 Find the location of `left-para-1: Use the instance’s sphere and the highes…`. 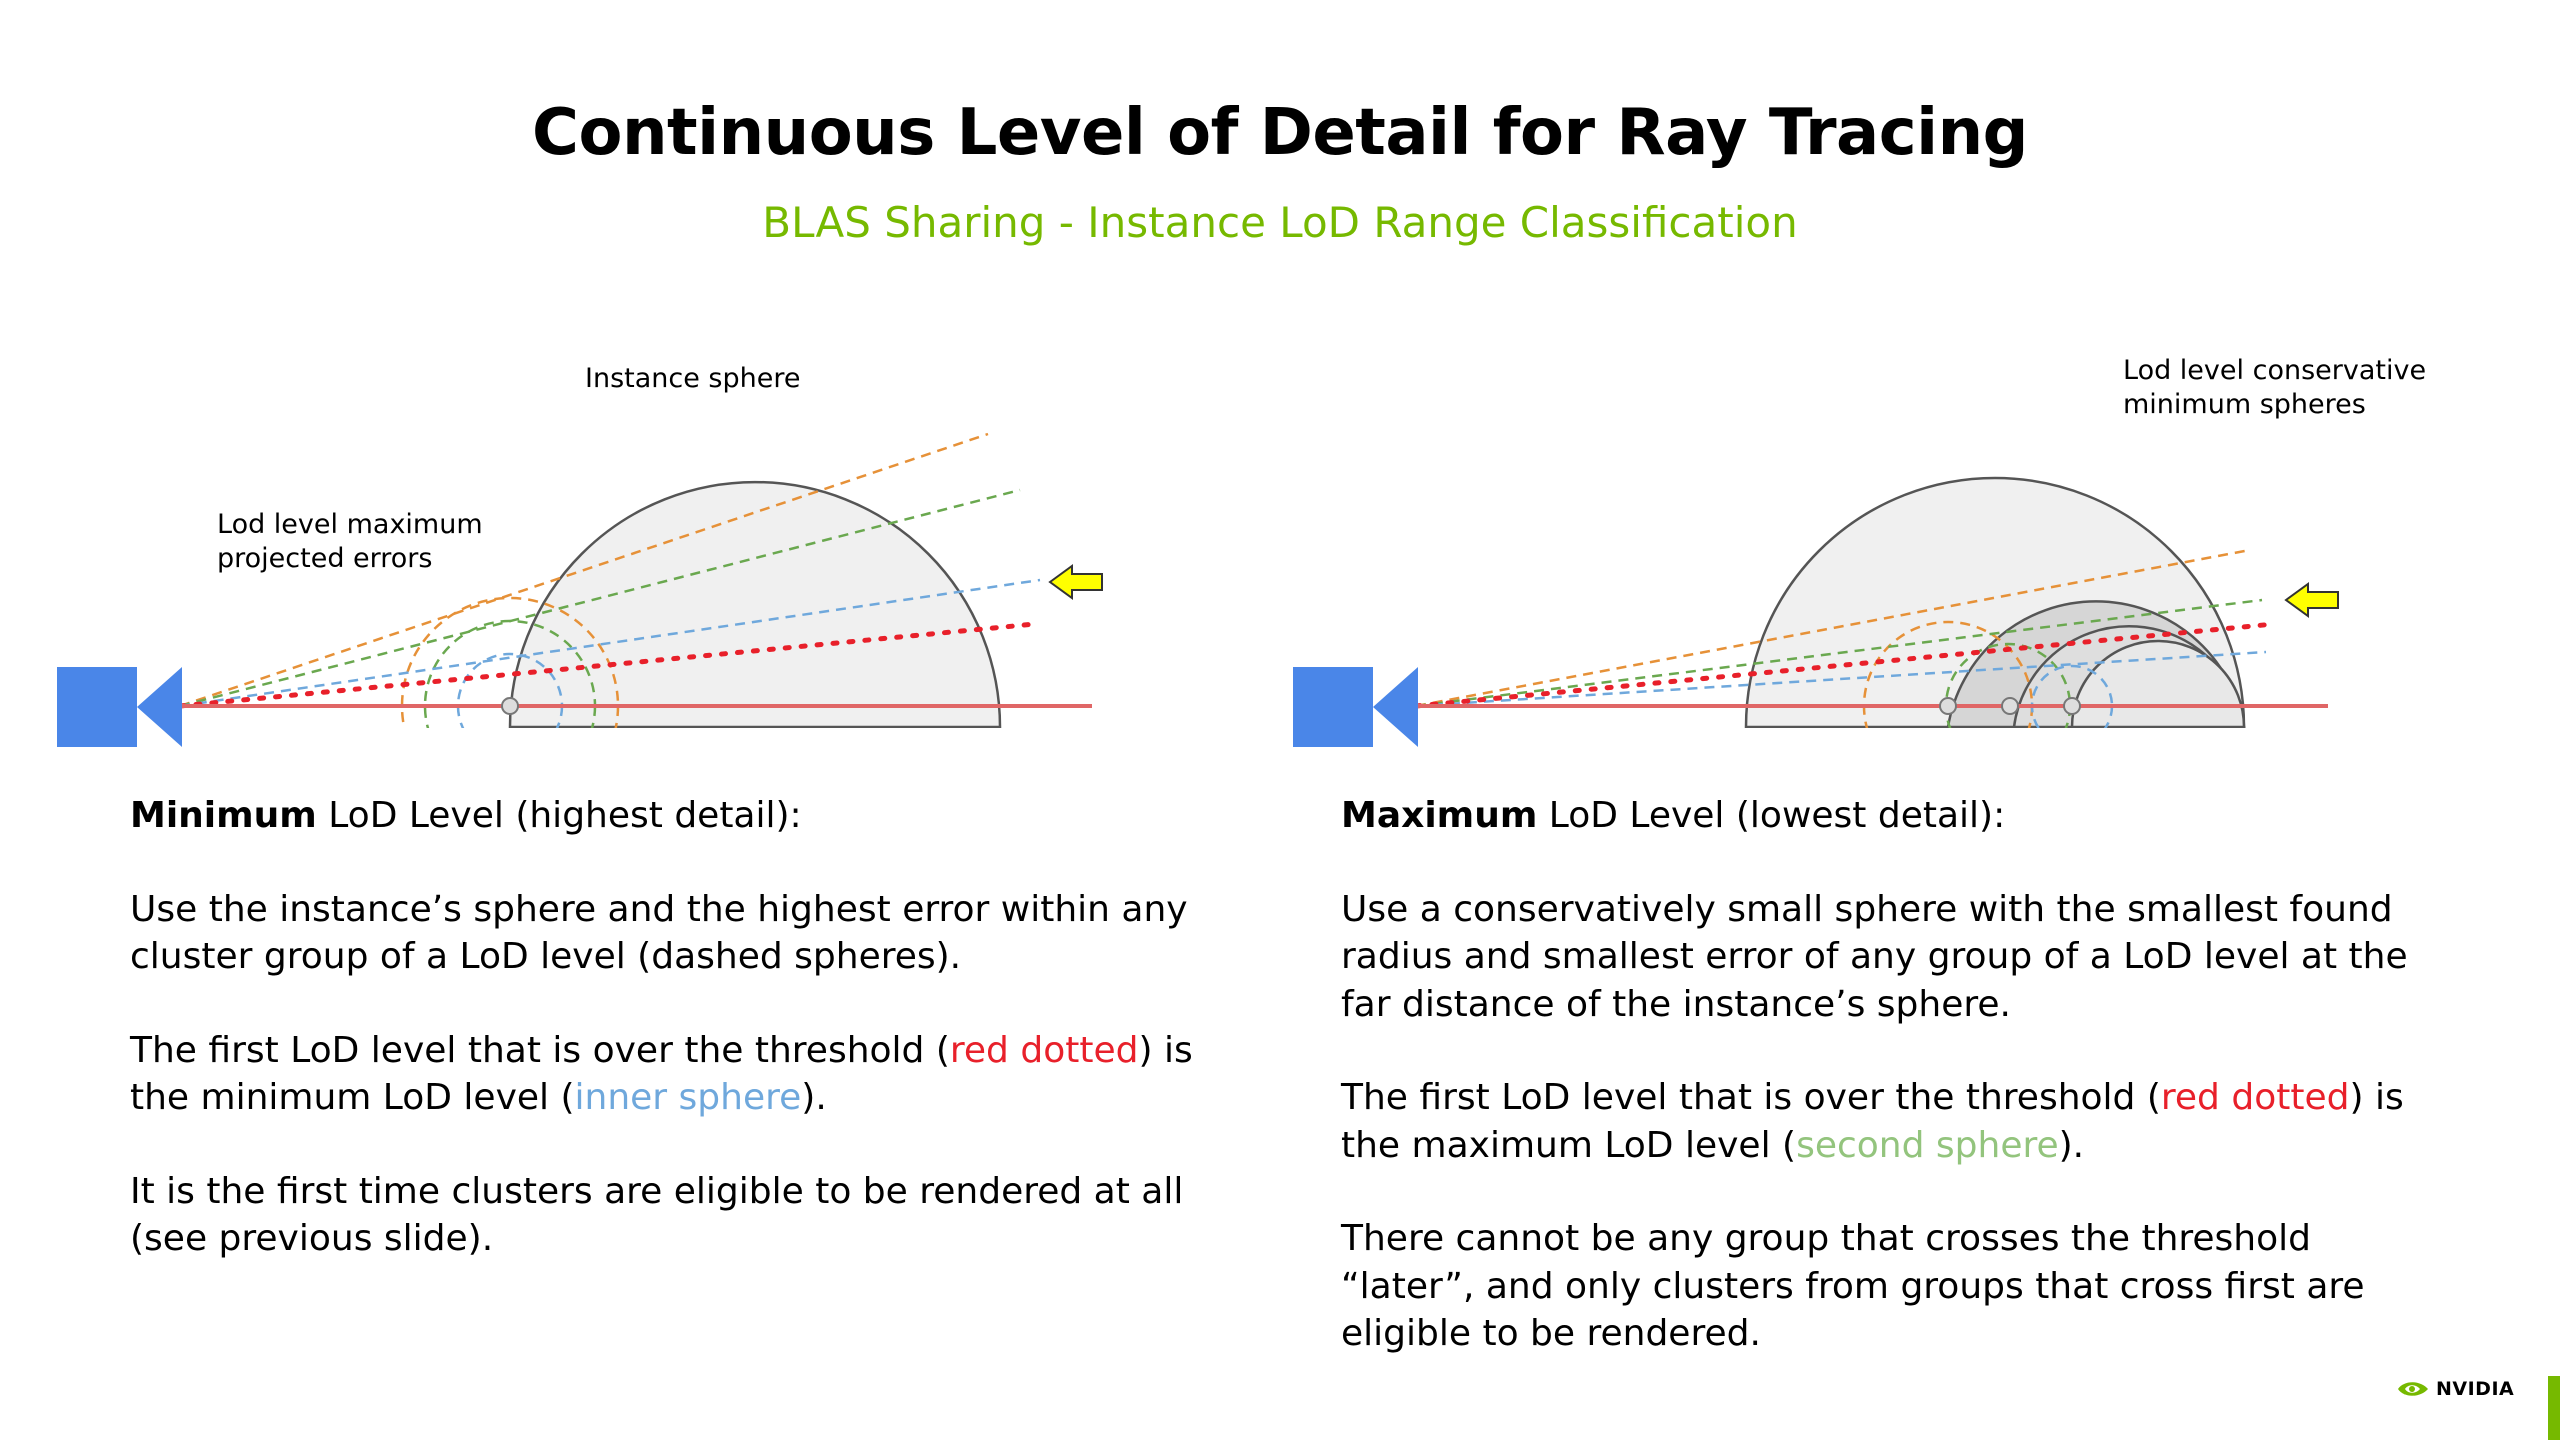

left-para-1: Use the instance’s sphere and the highes… is located at coordinates (659, 933).